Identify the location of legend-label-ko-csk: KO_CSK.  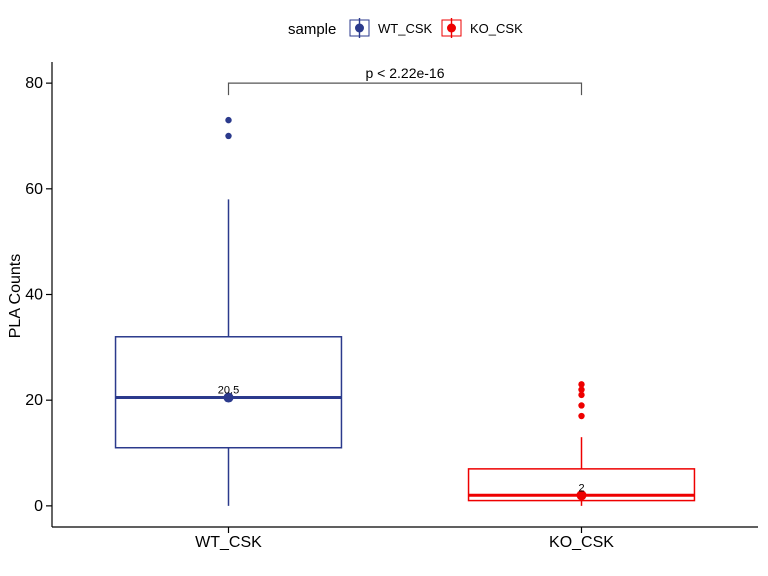
(496, 28).